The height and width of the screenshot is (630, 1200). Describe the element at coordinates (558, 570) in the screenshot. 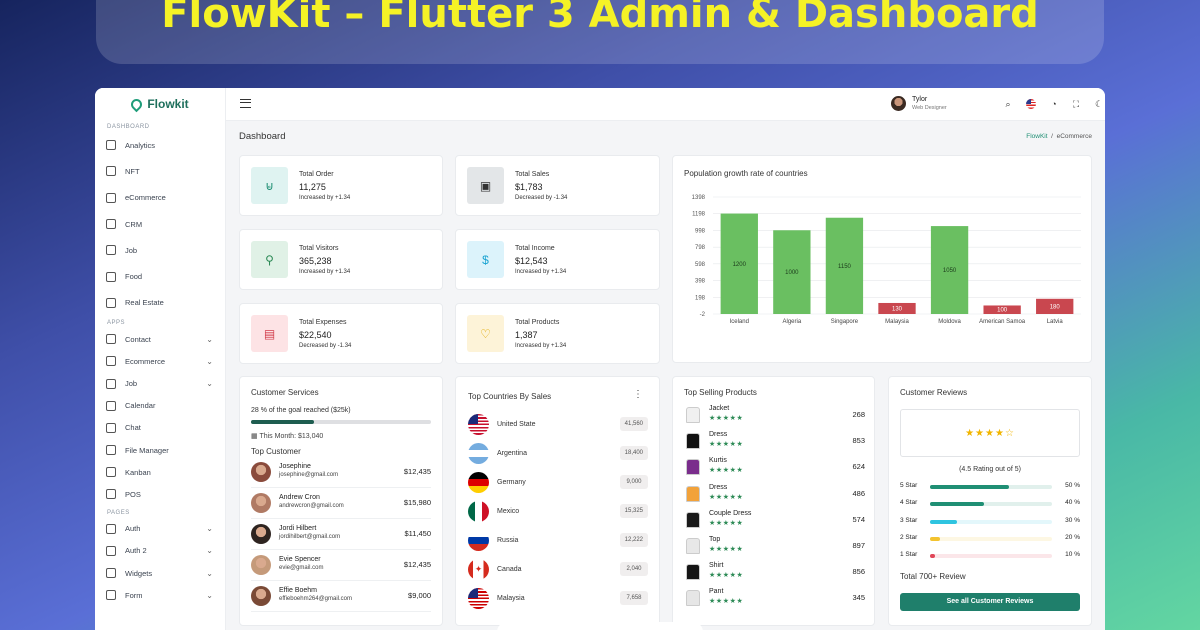

I see `country-row: ✦ Canada 2,040` at that location.